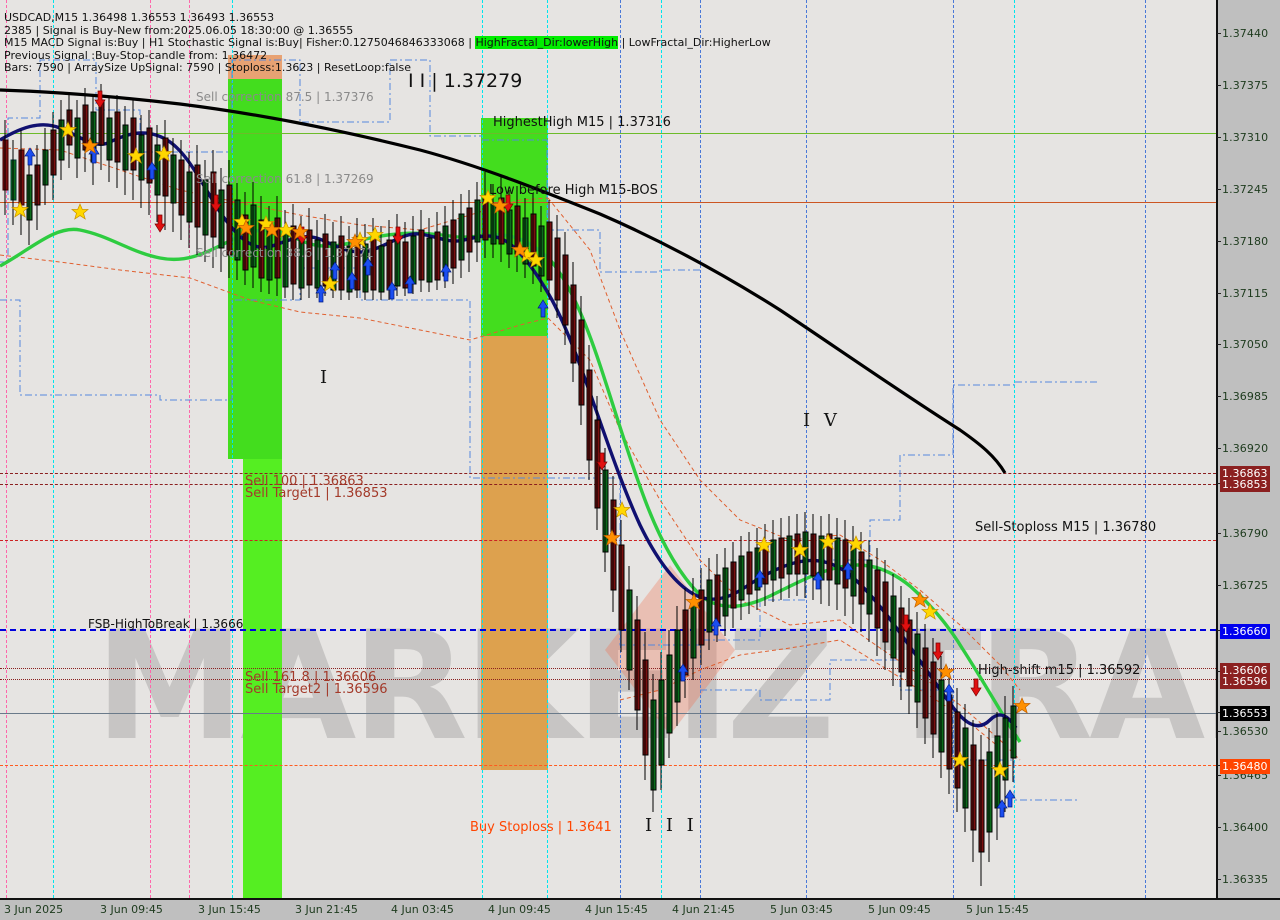 The height and width of the screenshot is (920, 1280). Describe the element at coordinates (1242, 85) in the screenshot. I see `price-tick: 1.37375` at that location.